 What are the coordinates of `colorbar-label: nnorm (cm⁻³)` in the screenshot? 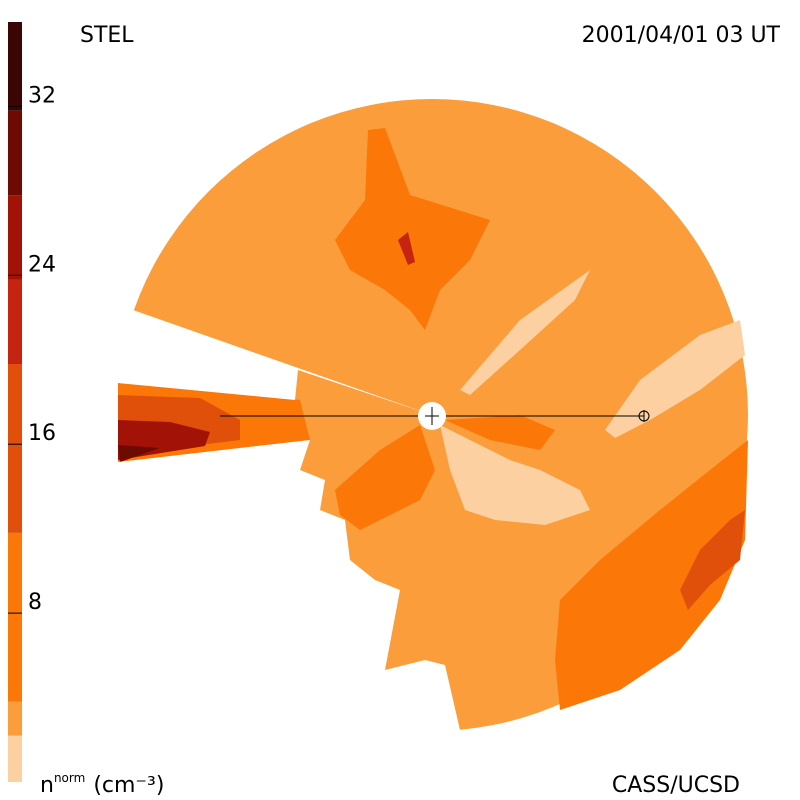 It's located at (102, 784).